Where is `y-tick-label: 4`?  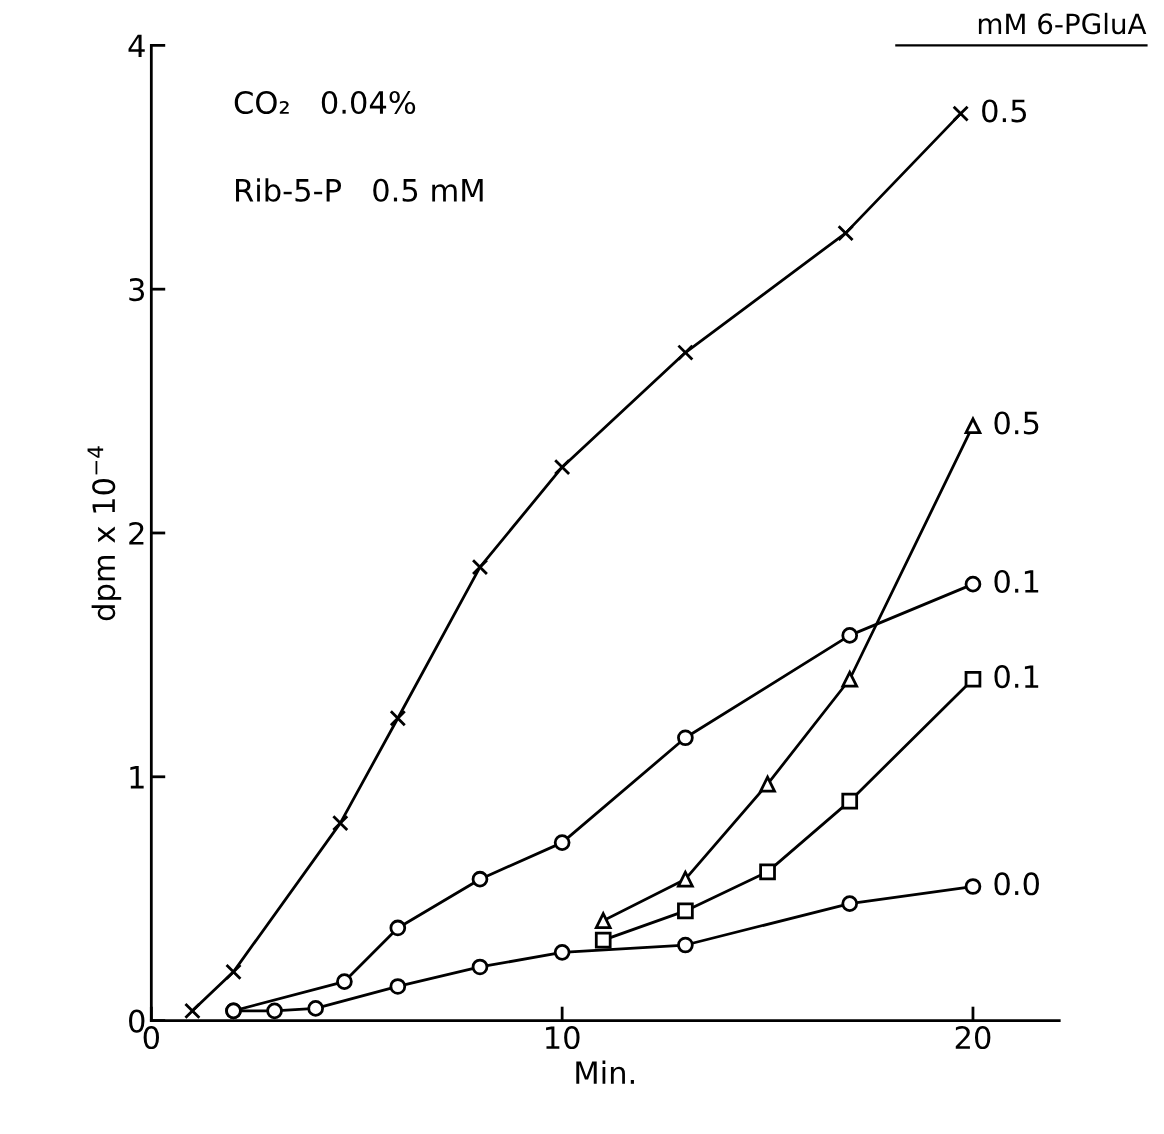
y-tick-label: 4 is located at coordinates (136, 45).